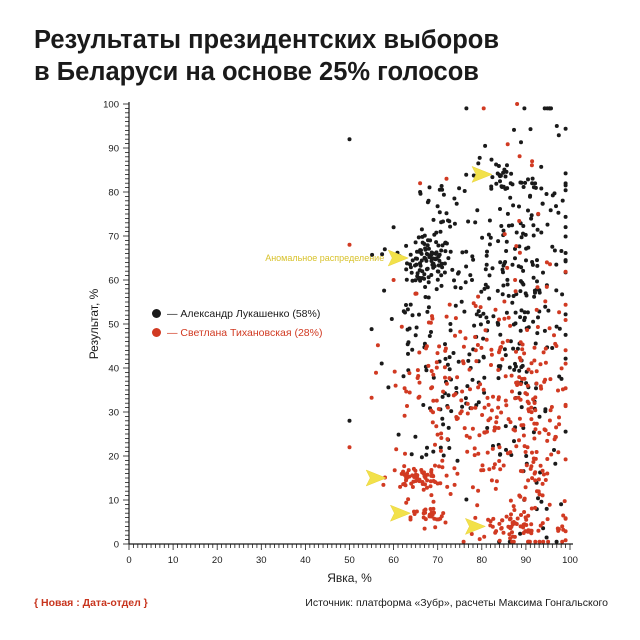 This screenshot has width=640, height=640. What do you see at coordinates (111, 105) in the screenshot?
I see `y-tick-label: 100` at bounding box center [111, 105].